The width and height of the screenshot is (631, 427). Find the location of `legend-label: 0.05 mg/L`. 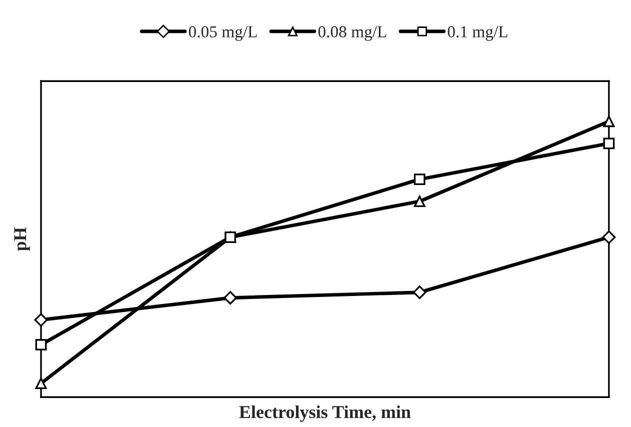

legend-label: 0.05 mg/L is located at coordinates (222, 33).